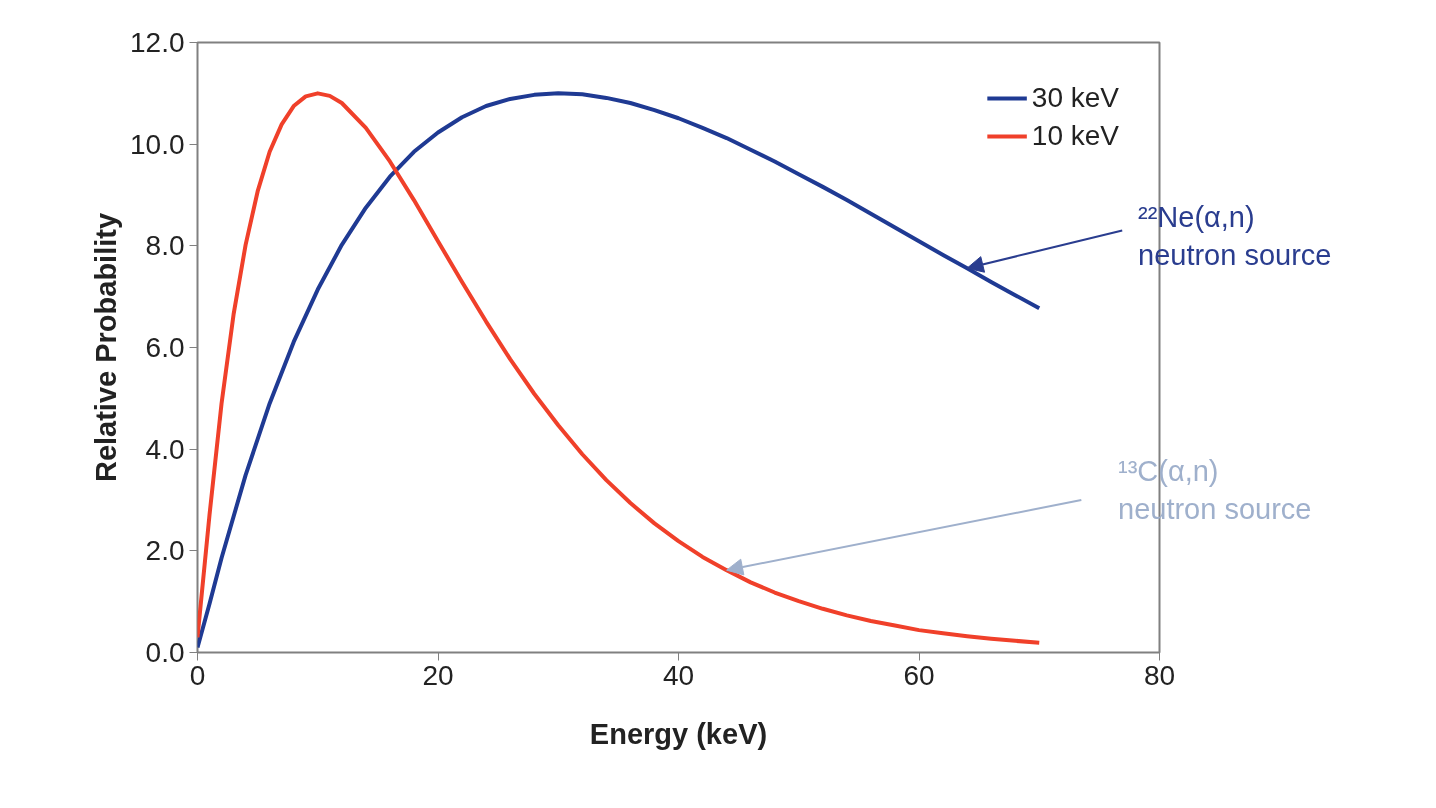  I want to click on x-tick-label: 40, so click(678, 675).